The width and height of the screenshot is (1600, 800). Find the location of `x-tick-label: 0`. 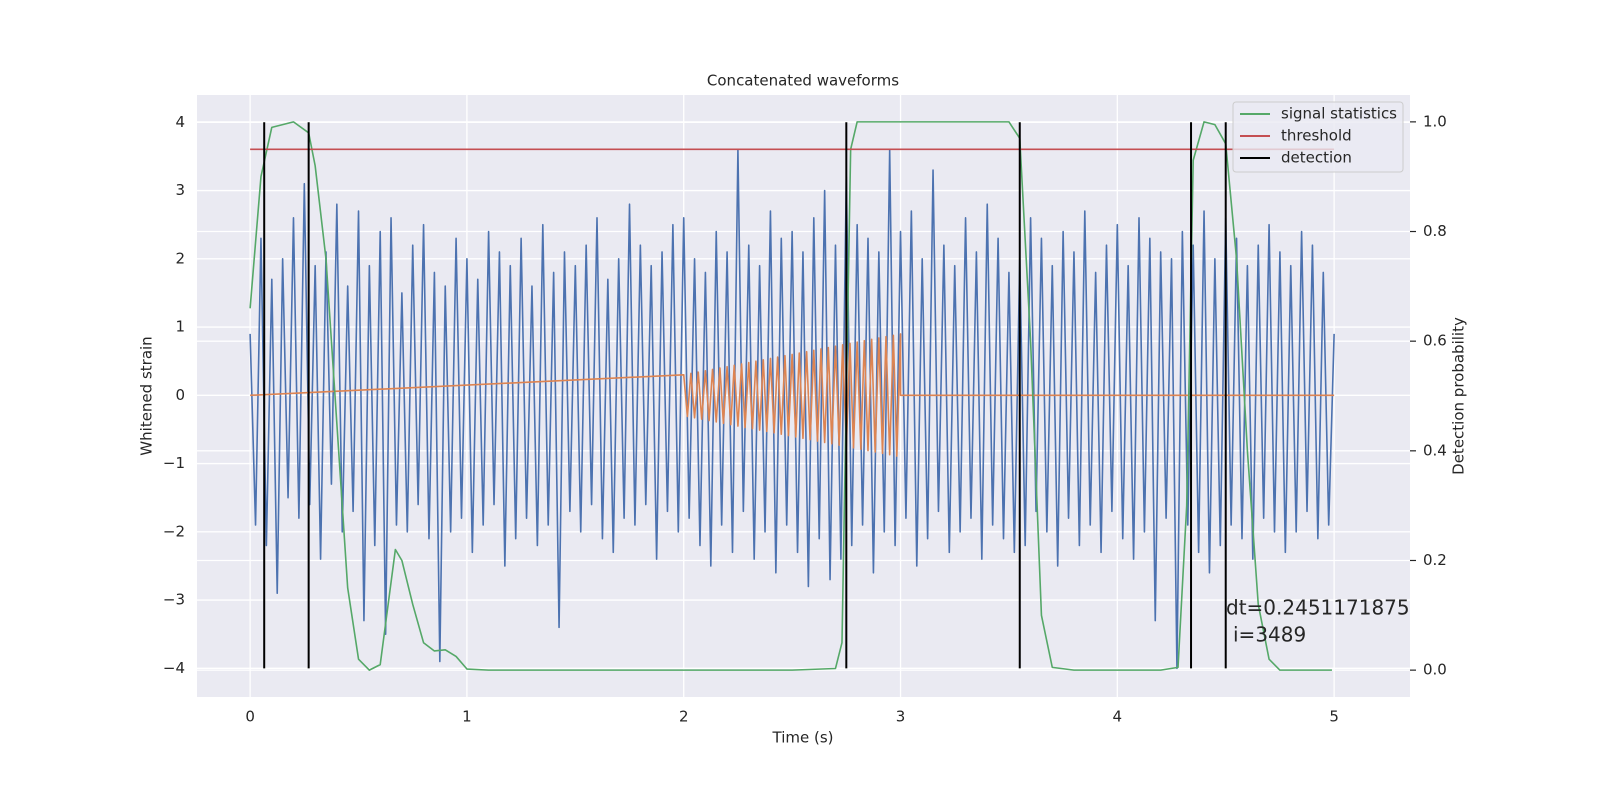

x-tick-label: 0 is located at coordinates (250, 717).